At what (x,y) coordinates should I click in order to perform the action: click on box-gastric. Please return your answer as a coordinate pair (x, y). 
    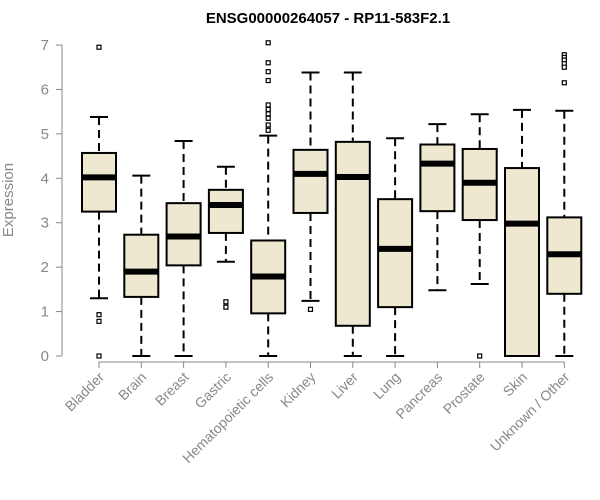
    Looking at the image, I should click on (225, 237).